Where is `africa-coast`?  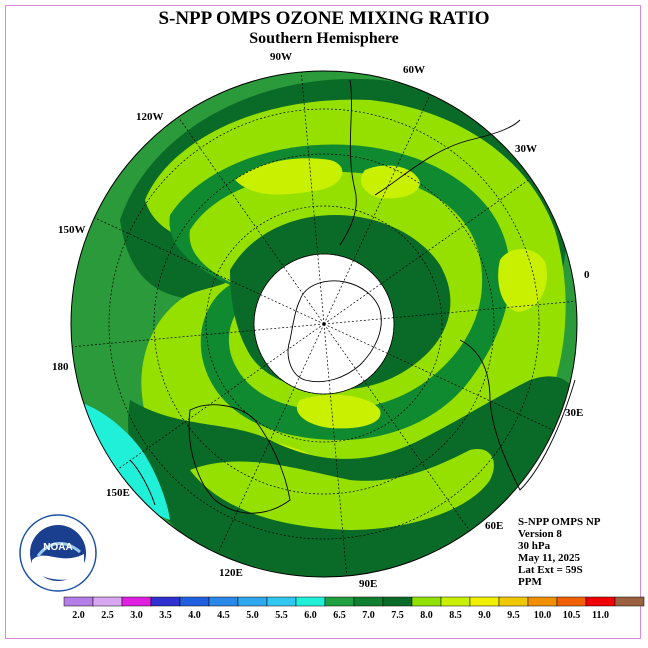 africa-coast is located at coordinates (517, 415).